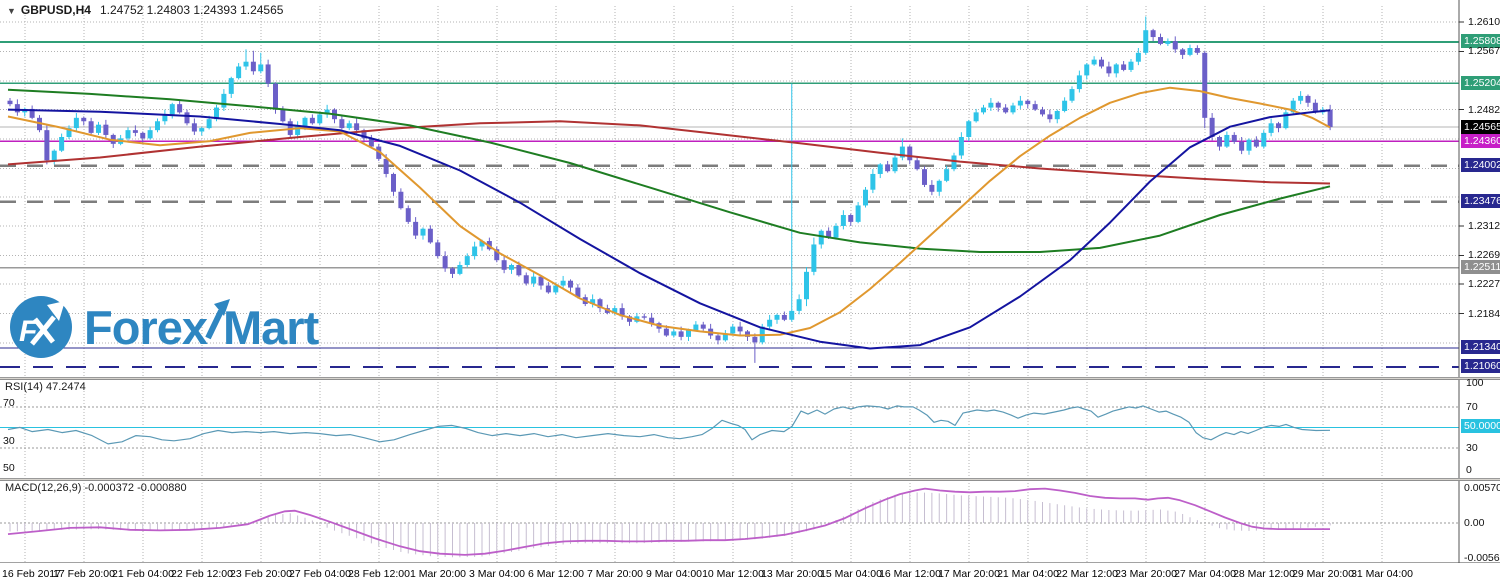 Image resolution: width=1500 pixels, height=585 pixels. I want to click on ma-slow-red, so click(669, 152).